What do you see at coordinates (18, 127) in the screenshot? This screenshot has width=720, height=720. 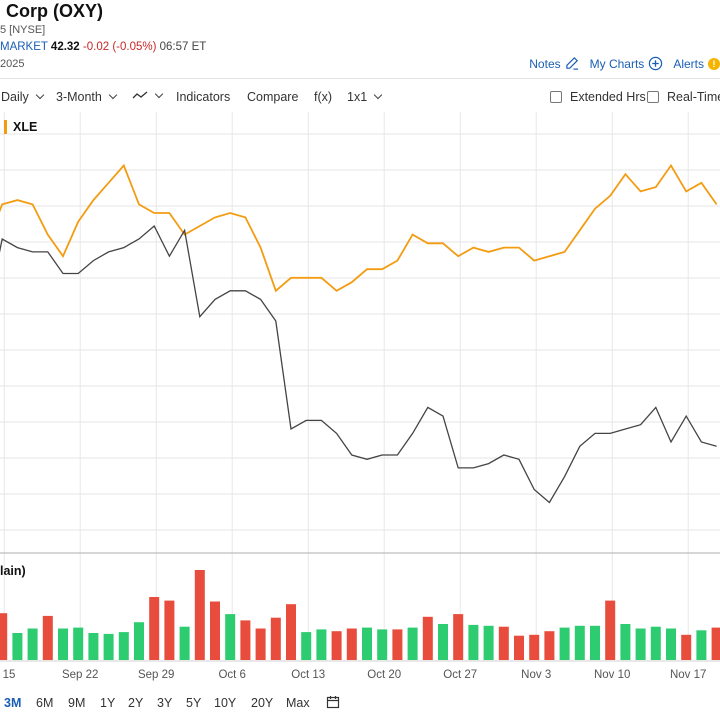 I see `chart-legend: XLE` at bounding box center [18, 127].